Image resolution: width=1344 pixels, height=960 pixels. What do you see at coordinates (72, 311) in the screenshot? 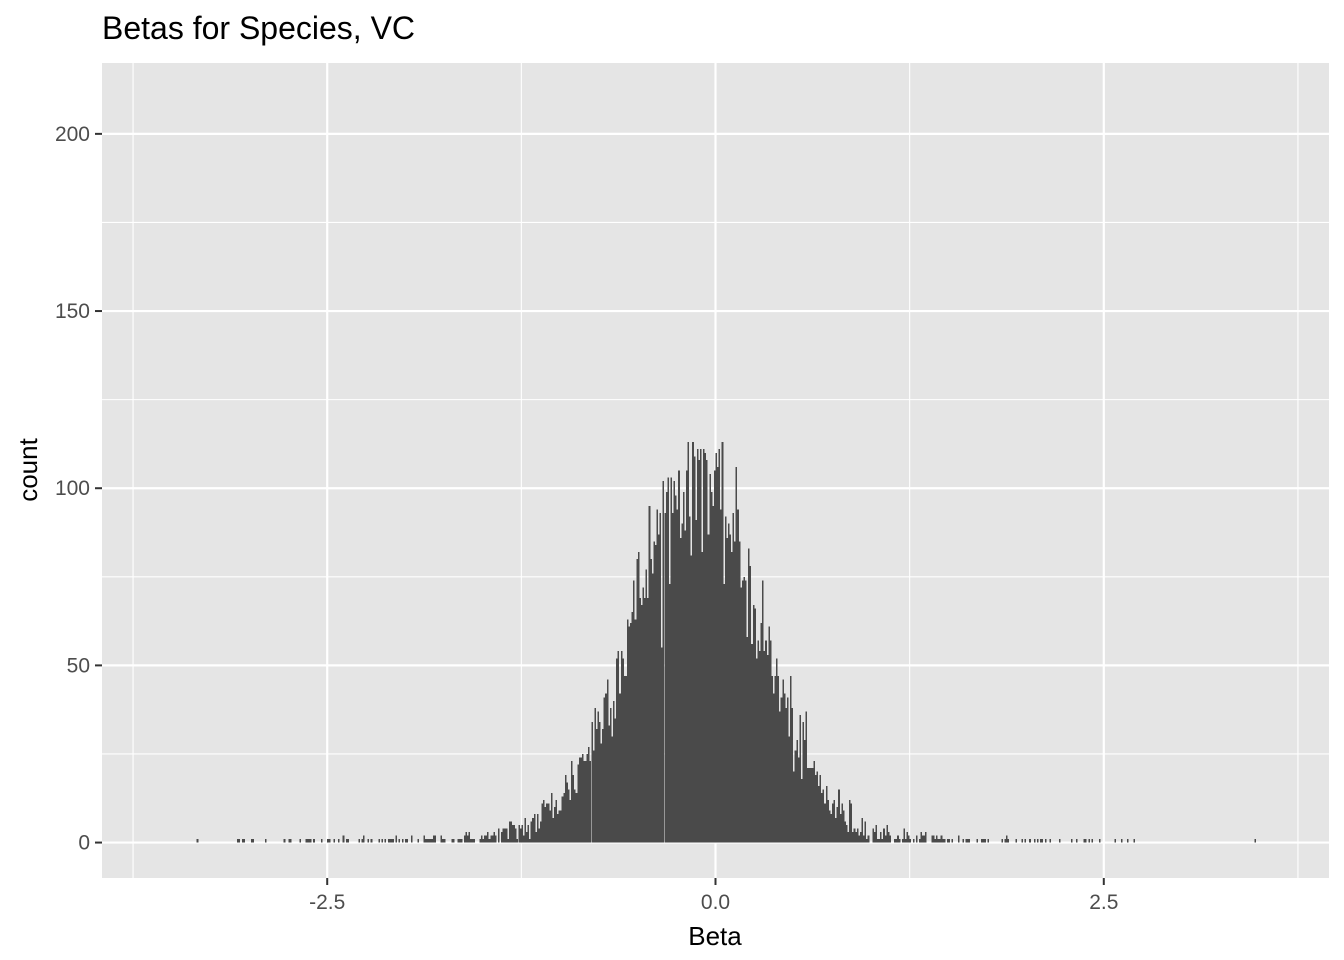
I see `y-tick-label: 150` at bounding box center [72, 311].